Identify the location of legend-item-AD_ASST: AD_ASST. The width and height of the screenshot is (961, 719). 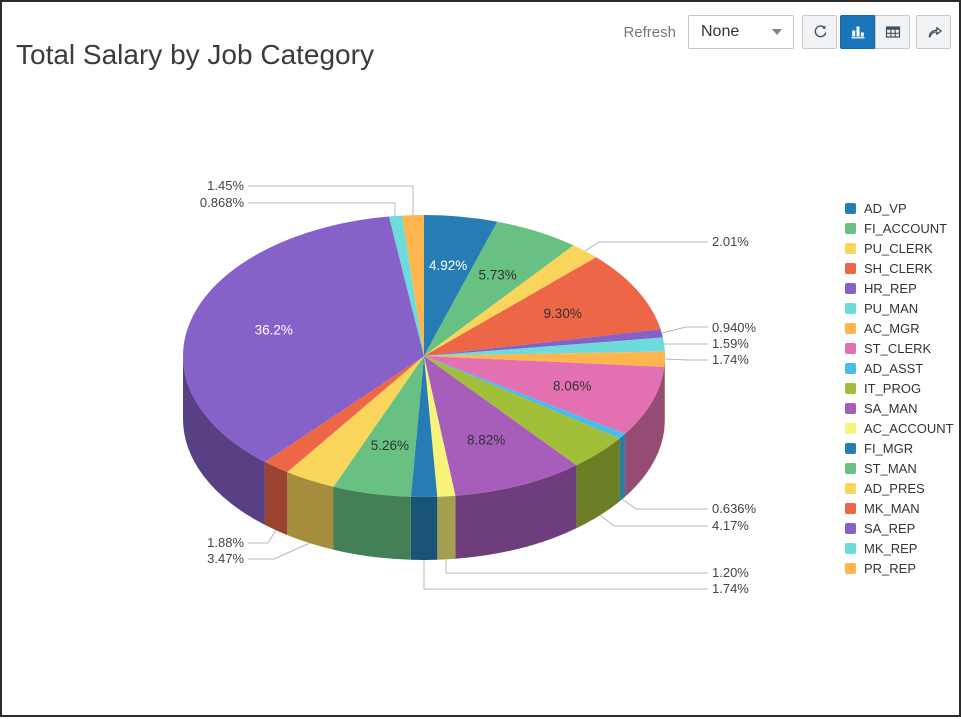
(899, 368).